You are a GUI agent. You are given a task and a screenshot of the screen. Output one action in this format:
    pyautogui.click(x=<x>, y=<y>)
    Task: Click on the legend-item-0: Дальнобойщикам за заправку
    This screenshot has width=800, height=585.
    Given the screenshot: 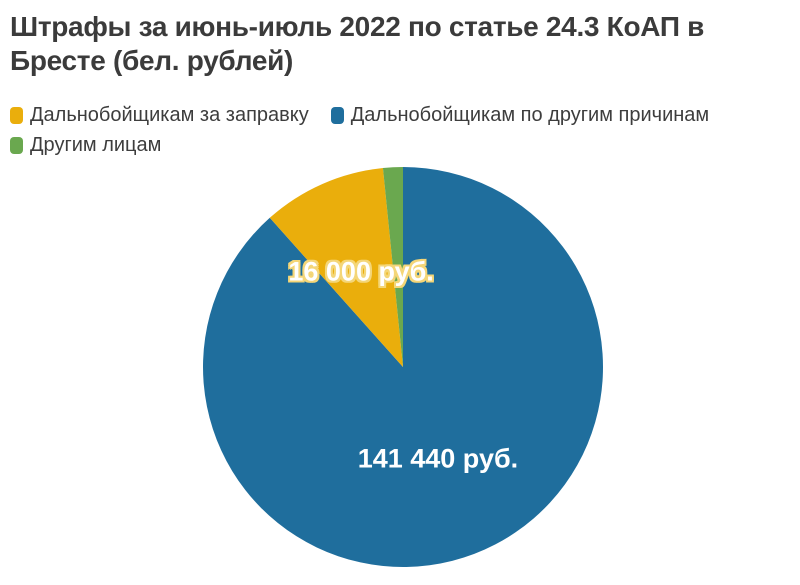 What is the action you would take?
    pyautogui.click(x=159, y=115)
    